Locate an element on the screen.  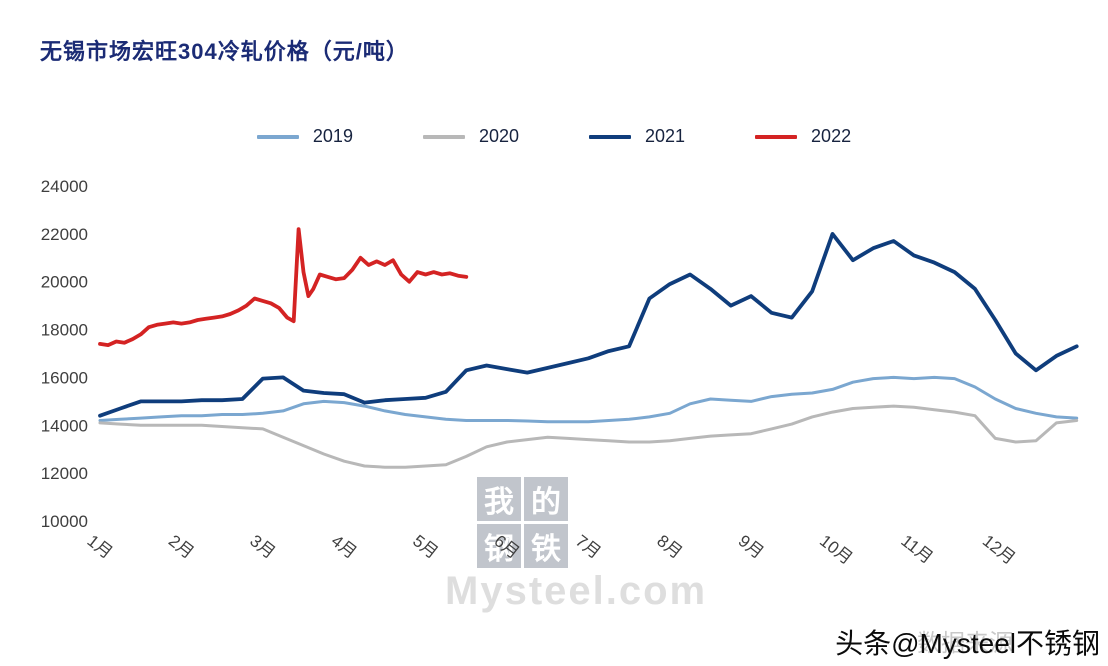
watermark-char: 钢 is located at coordinates (499, 546).